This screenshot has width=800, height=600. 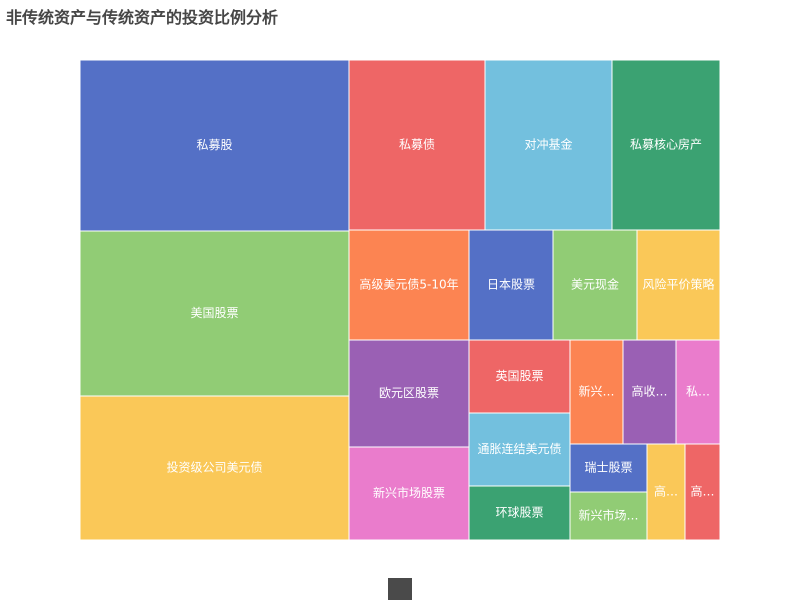 I want to click on treemap-tile-label: 欧元区股票, so click(x=409, y=393).